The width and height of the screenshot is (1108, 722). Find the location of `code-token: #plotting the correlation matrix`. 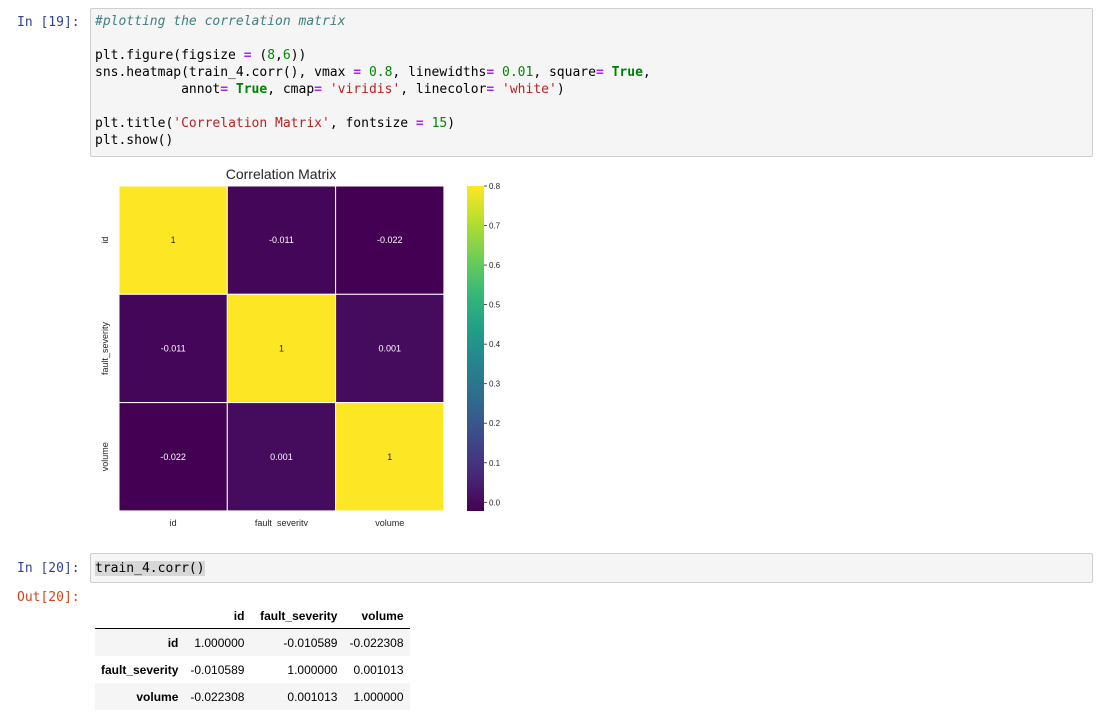

code-token: #plotting the correlation matrix is located at coordinates (220, 21).